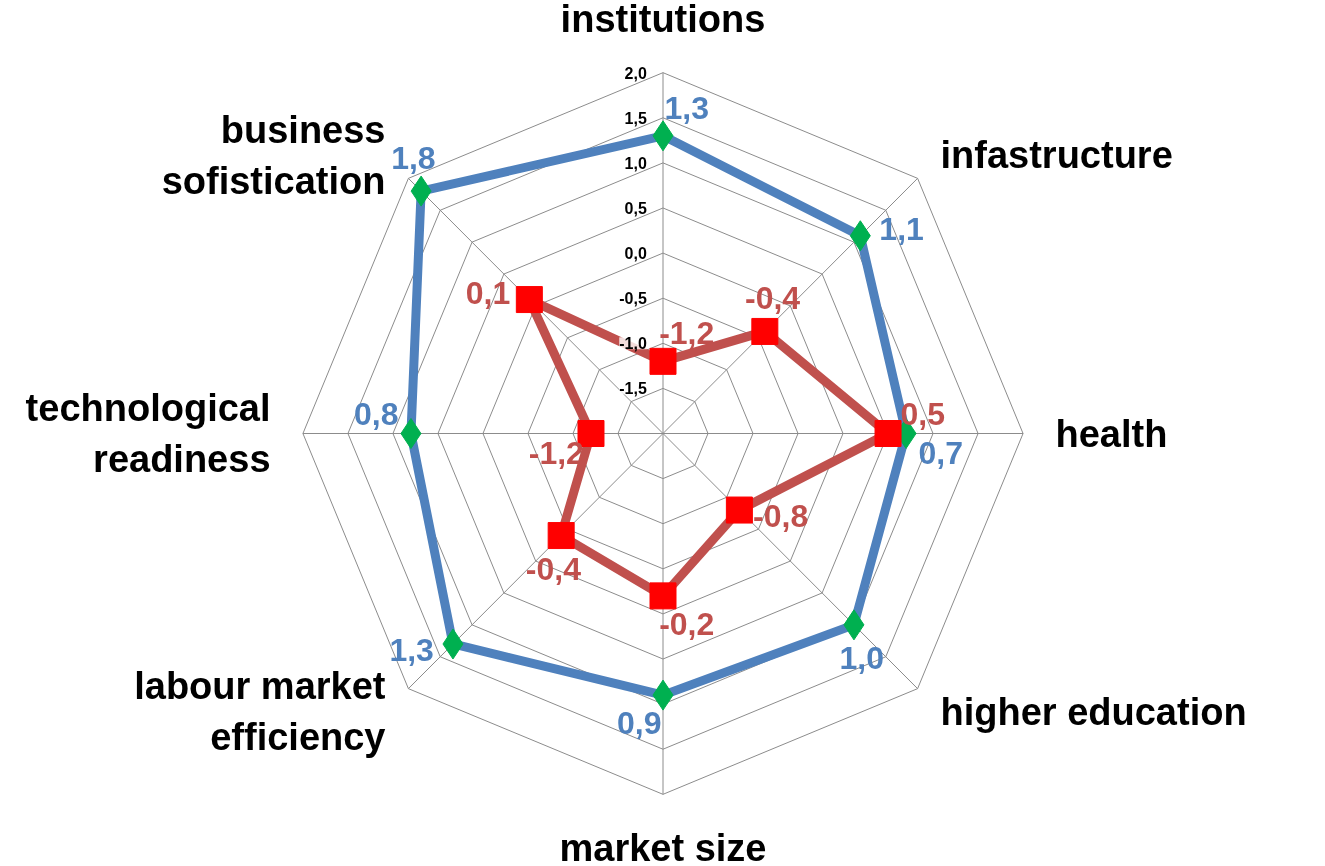  Describe the element at coordinates (376, 414) in the screenshot. I see `data-label: 0,8` at that location.